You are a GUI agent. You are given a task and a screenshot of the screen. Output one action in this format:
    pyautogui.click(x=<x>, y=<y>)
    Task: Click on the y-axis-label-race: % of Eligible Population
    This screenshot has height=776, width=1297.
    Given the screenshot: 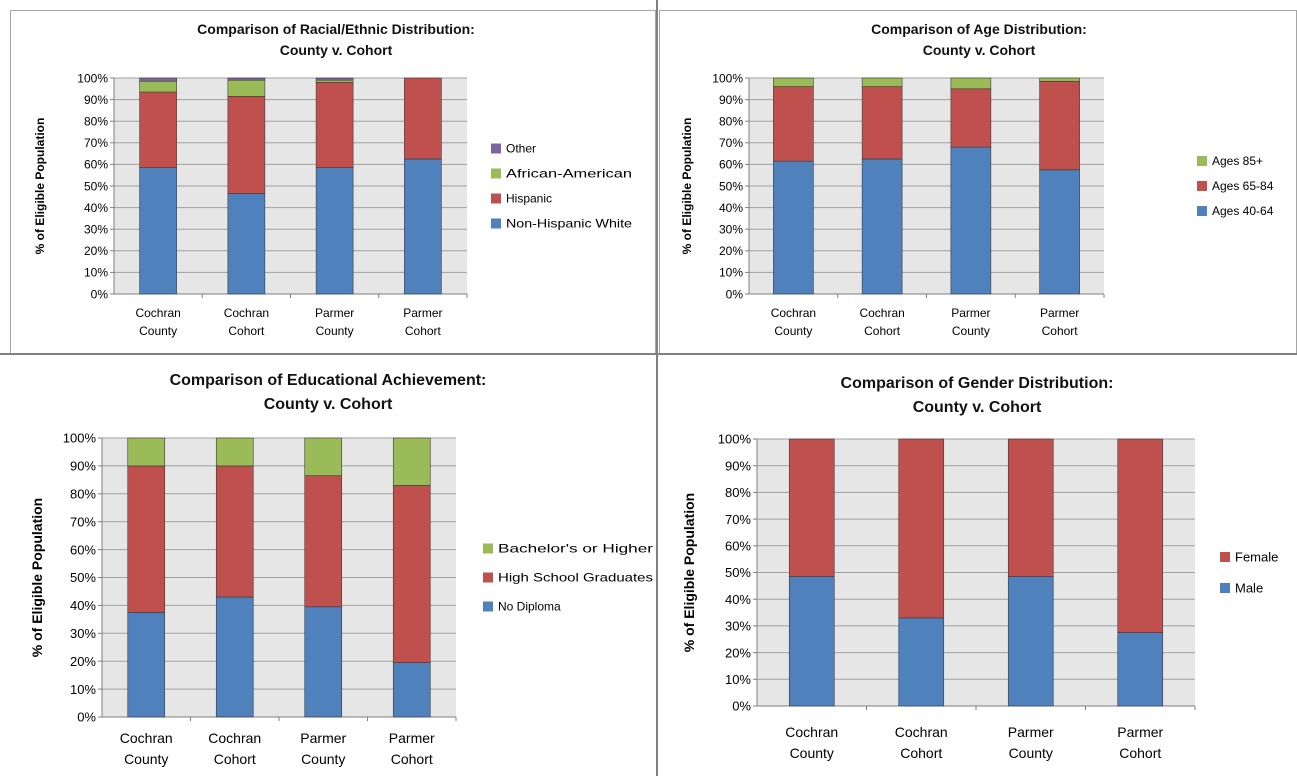 What is the action you would take?
    pyautogui.click(x=40, y=186)
    